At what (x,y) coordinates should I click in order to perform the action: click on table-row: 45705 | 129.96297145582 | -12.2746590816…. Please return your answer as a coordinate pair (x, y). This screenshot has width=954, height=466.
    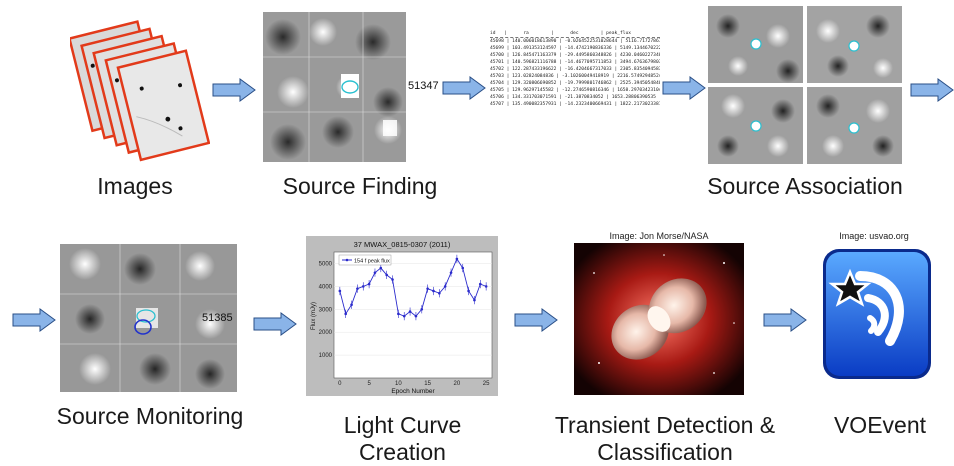
    Looking at the image, I should click on (575, 90).